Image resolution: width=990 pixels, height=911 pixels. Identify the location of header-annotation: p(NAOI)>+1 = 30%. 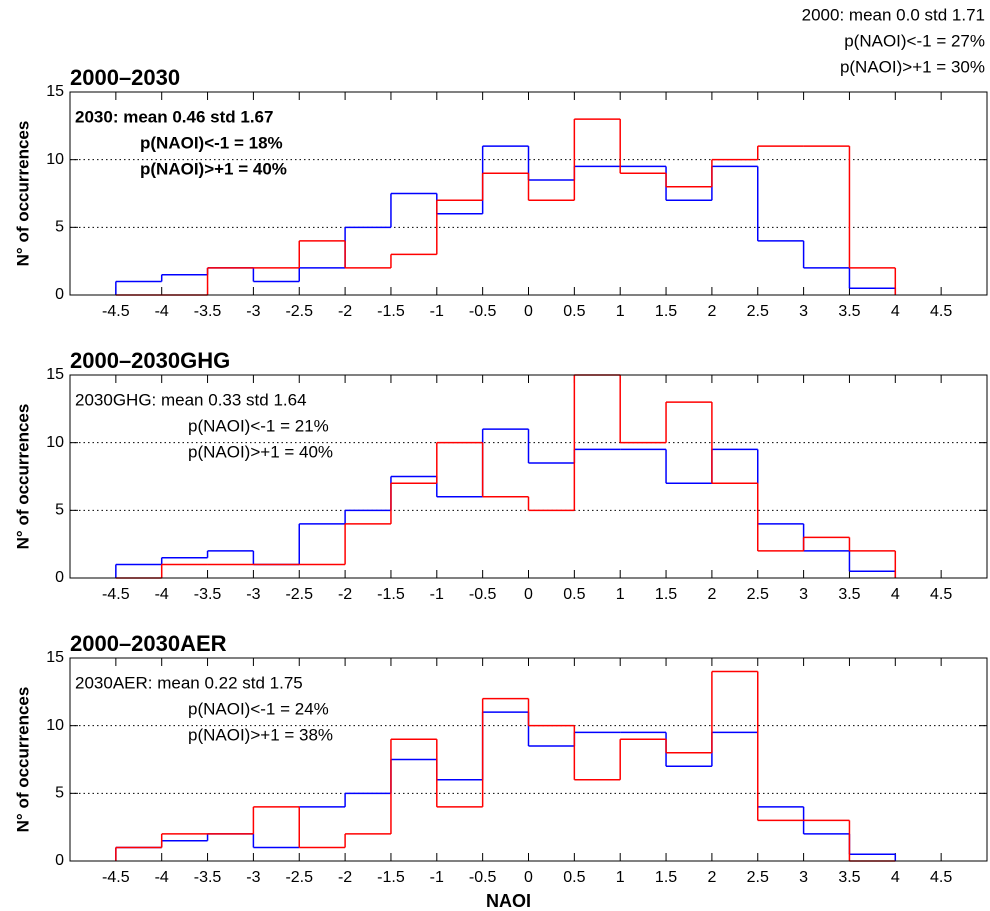
(912, 66).